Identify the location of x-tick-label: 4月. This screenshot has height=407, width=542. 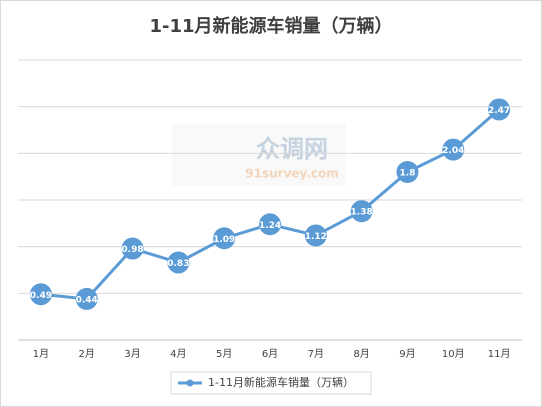
(178, 354).